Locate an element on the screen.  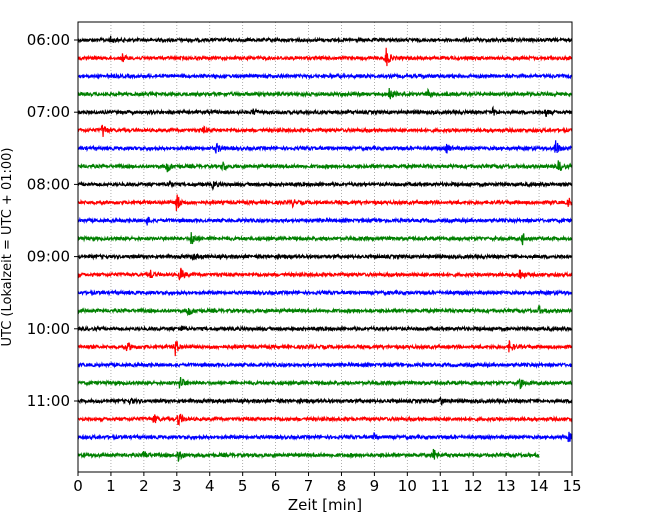
x-tick-label: 2 is located at coordinates (144, 486).